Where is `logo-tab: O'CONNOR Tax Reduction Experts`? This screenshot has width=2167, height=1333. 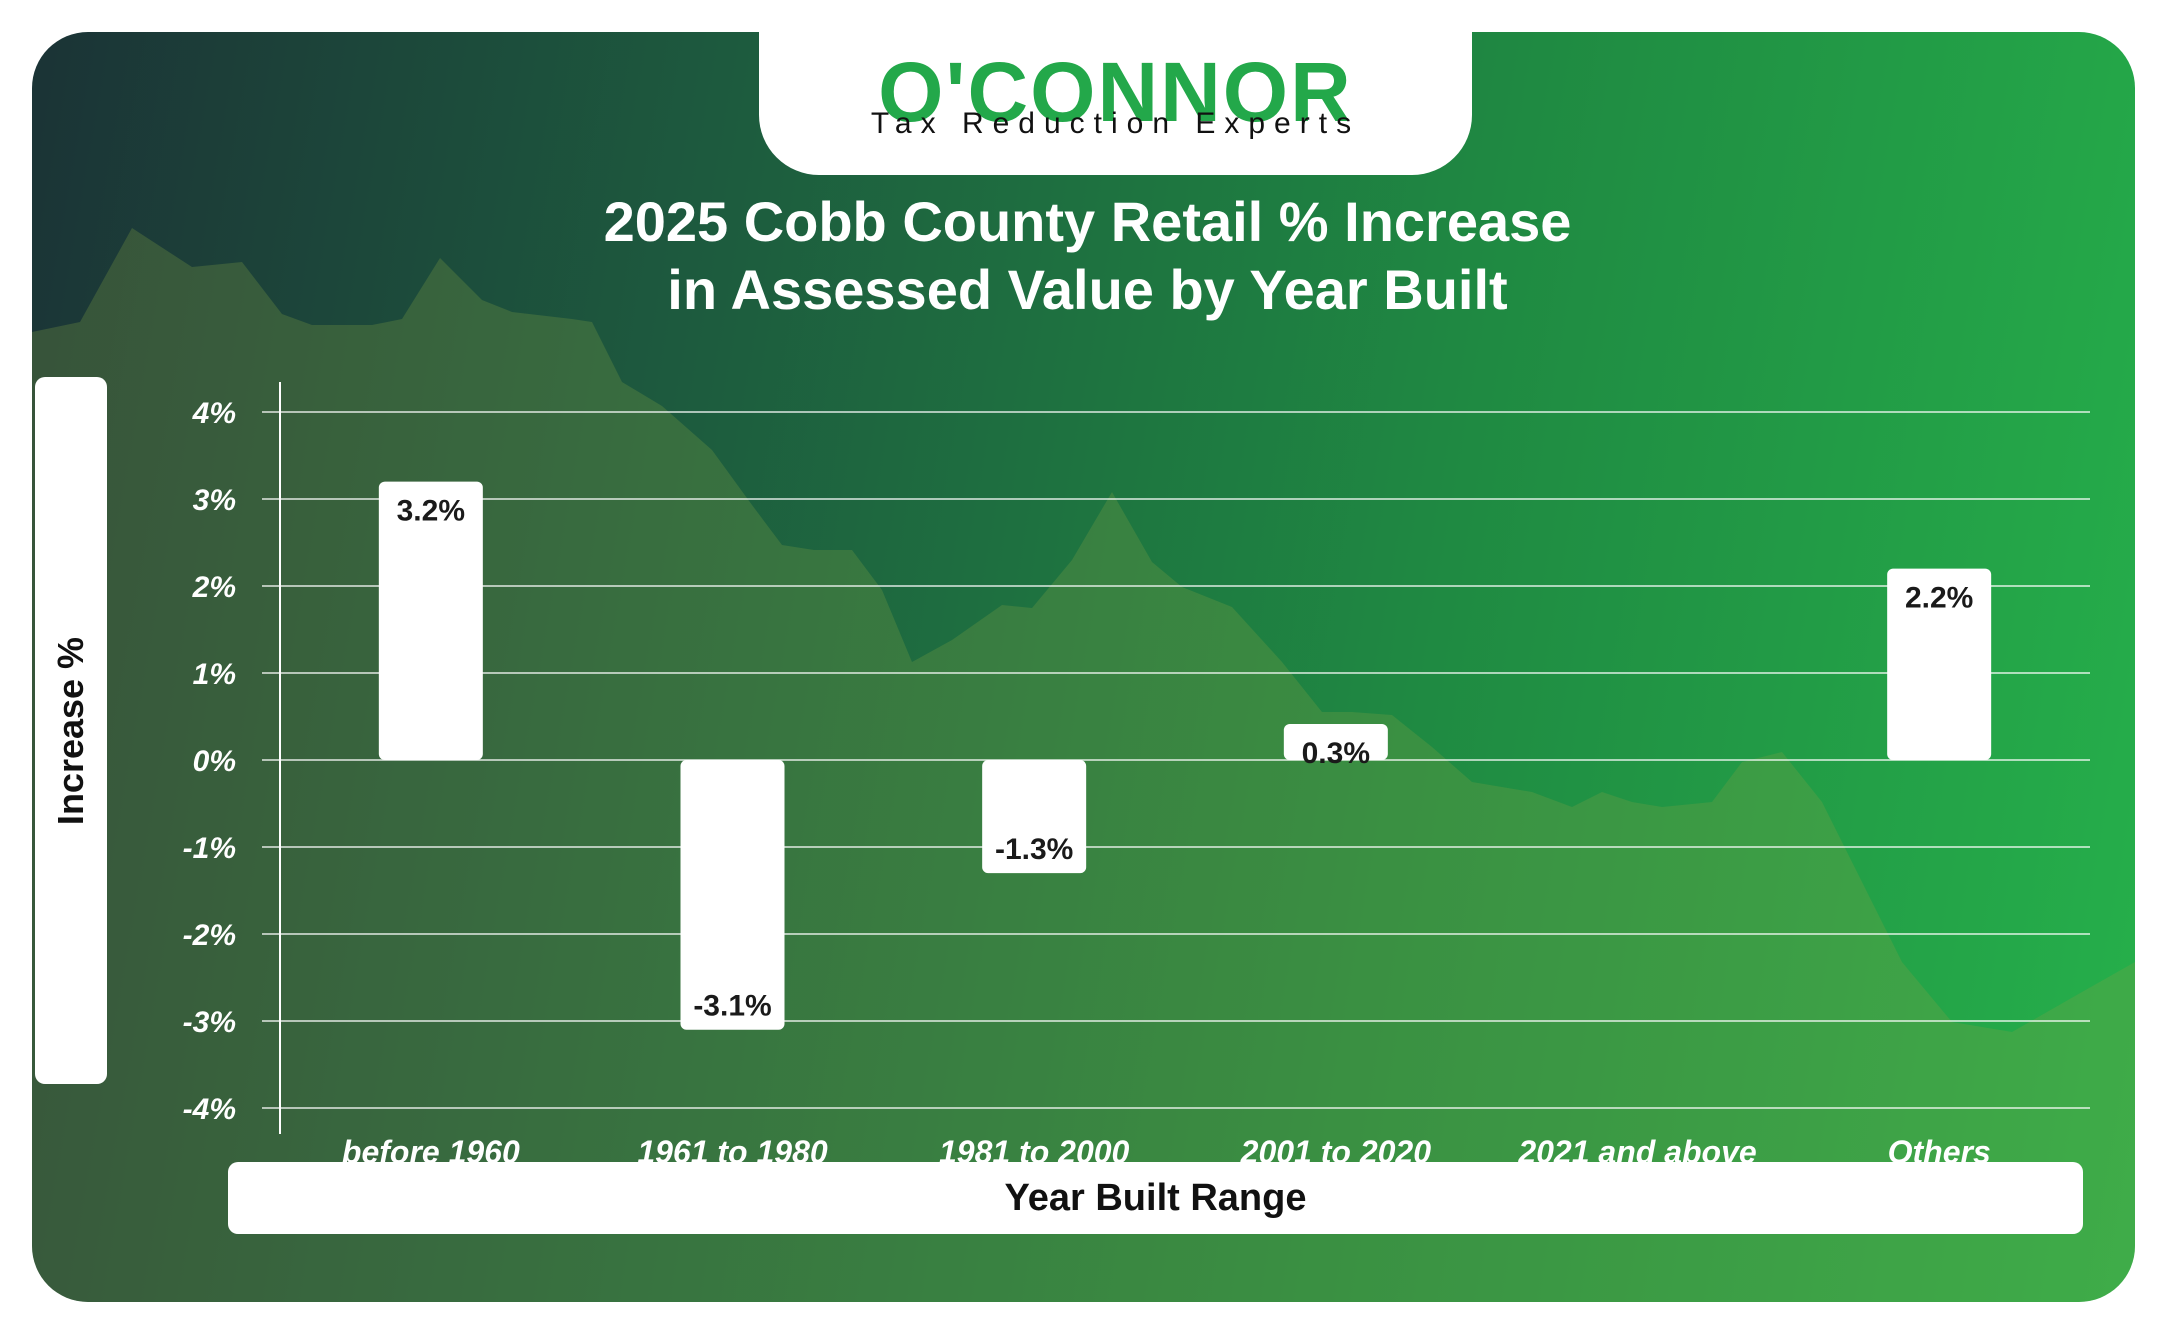 logo-tab: O'CONNOR Tax Reduction Experts is located at coordinates (1115, 103).